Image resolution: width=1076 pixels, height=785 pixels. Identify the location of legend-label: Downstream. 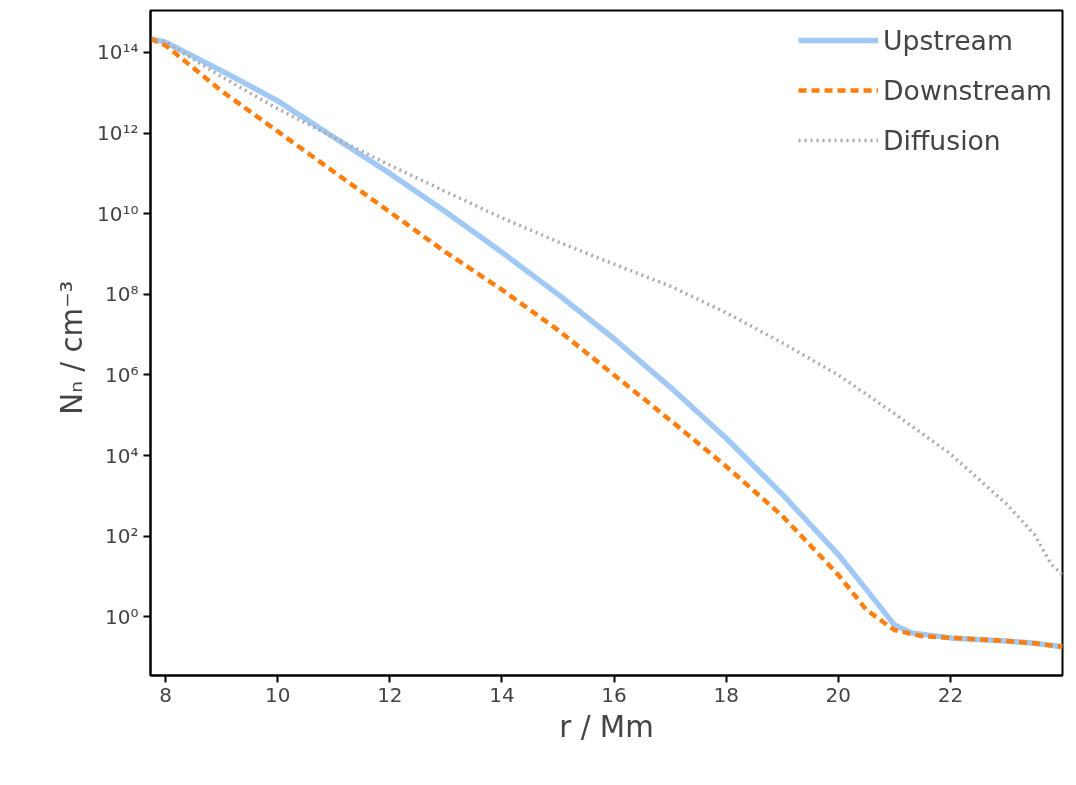
(967, 90).